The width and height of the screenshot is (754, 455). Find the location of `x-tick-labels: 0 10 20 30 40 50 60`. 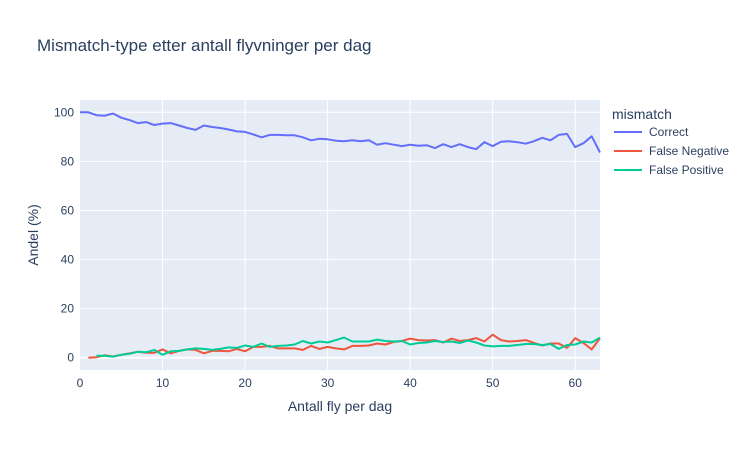

x-tick-labels: 0 10 20 30 40 50 60 is located at coordinates (330, 383).